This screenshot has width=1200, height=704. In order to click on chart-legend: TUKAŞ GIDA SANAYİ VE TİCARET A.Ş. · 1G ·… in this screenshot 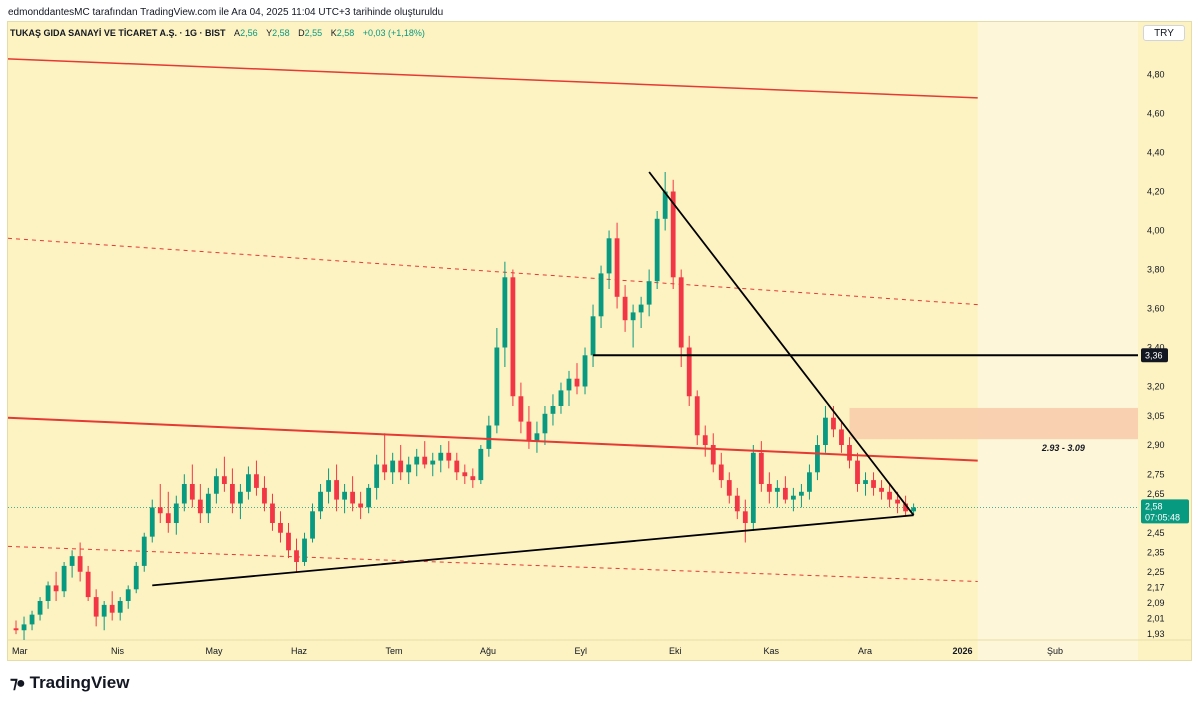, I will do `click(217, 33)`.